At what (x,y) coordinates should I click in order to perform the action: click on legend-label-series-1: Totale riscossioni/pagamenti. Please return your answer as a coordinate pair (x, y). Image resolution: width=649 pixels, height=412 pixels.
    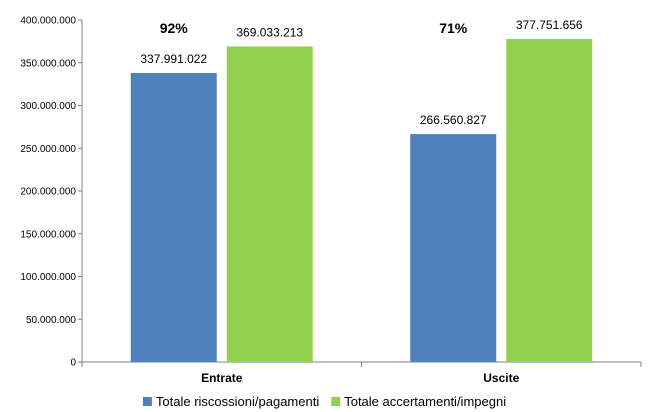
    Looking at the image, I should click on (237, 401).